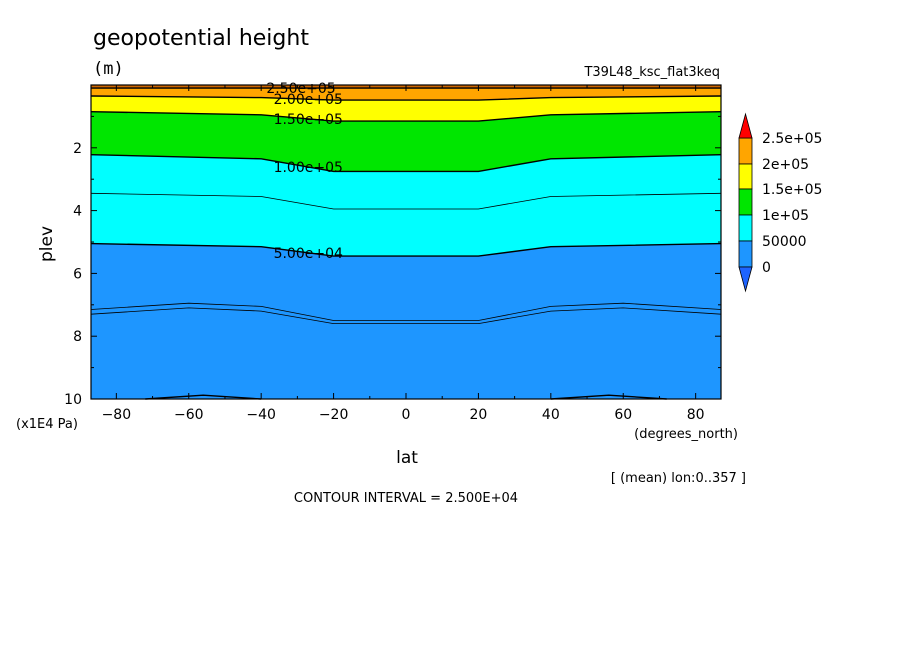 The width and height of the screenshot is (904, 654). I want to click on colorbar-label: 2e+05, so click(785, 165).